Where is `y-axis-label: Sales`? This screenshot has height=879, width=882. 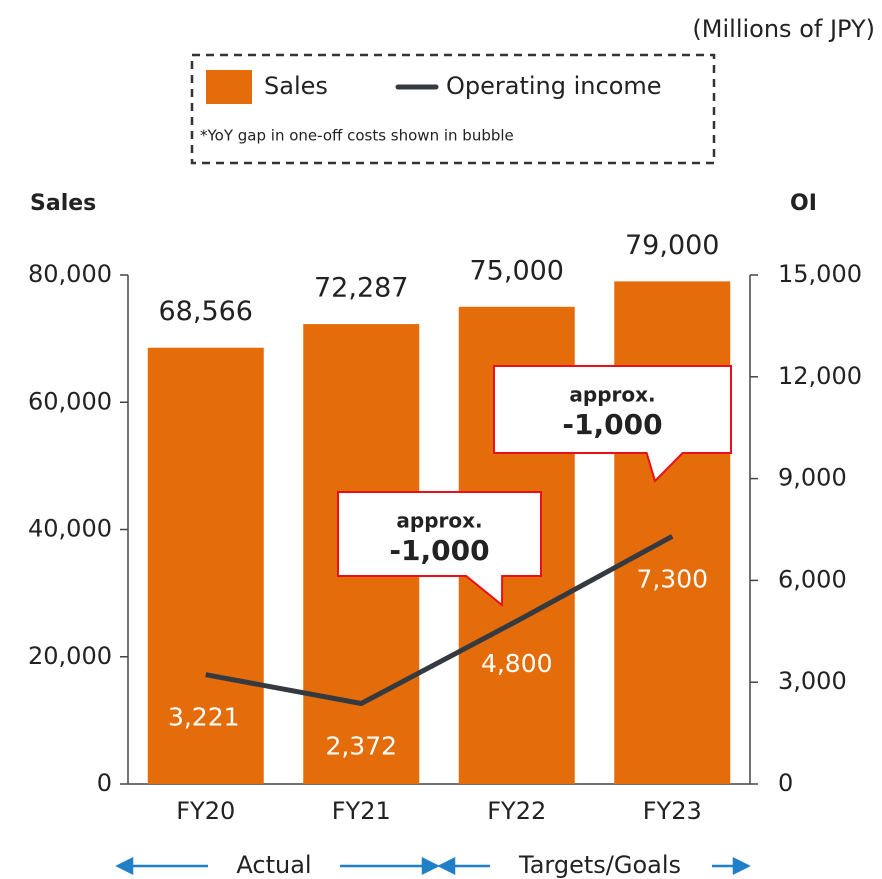
y-axis-label: Sales is located at coordinates (63, 203).